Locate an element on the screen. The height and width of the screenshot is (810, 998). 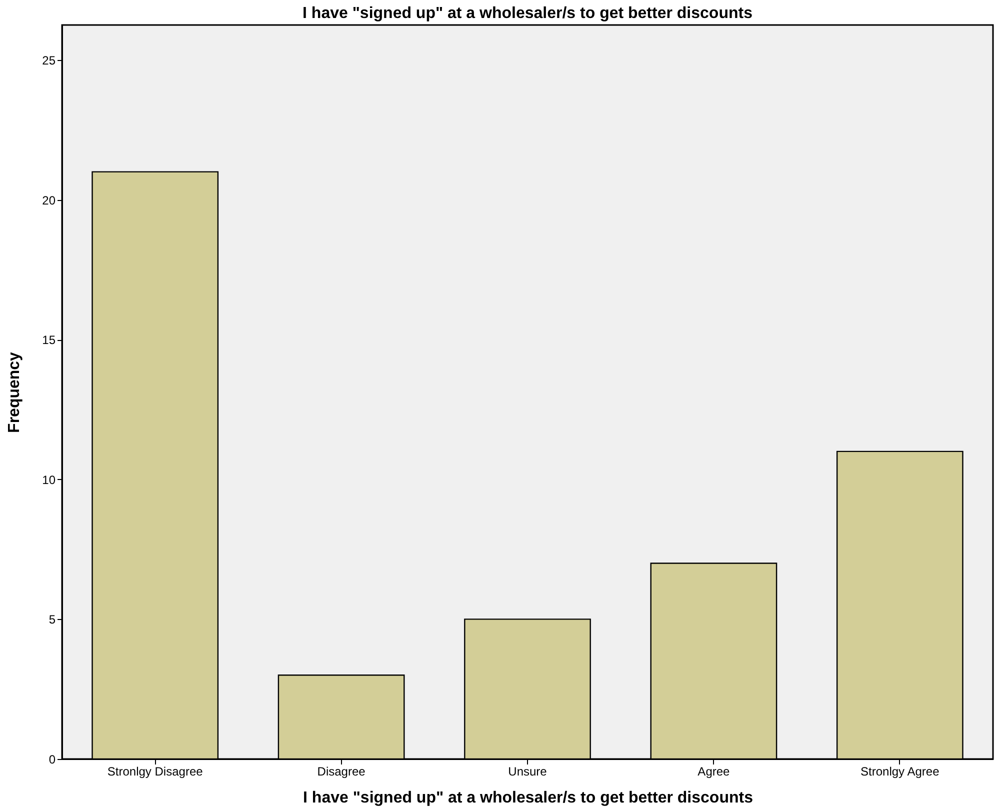
x-tick-label: Agree is located at coordinates (714, 771).